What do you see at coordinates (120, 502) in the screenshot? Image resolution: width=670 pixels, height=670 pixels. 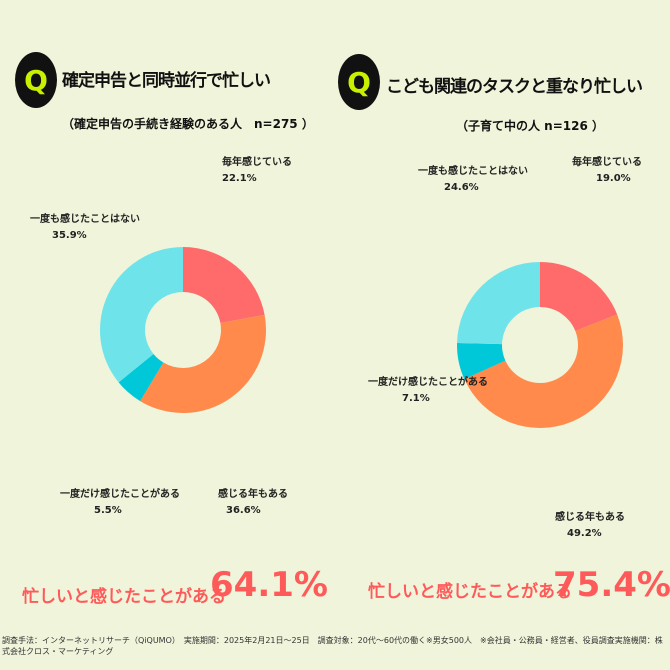 I see `label-left-once: 一度だけ感じたことがある 5.5%` at bounding box center [120, 502].